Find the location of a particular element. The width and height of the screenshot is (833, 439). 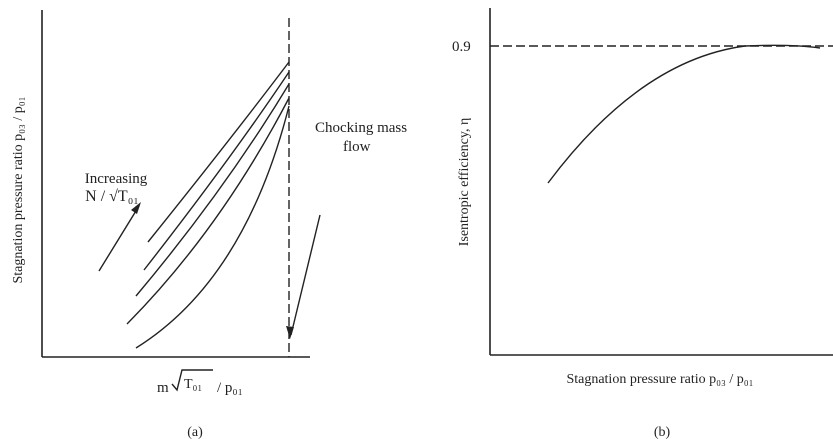

panel-a-caption: (a) is located at coordinates (195, 432).